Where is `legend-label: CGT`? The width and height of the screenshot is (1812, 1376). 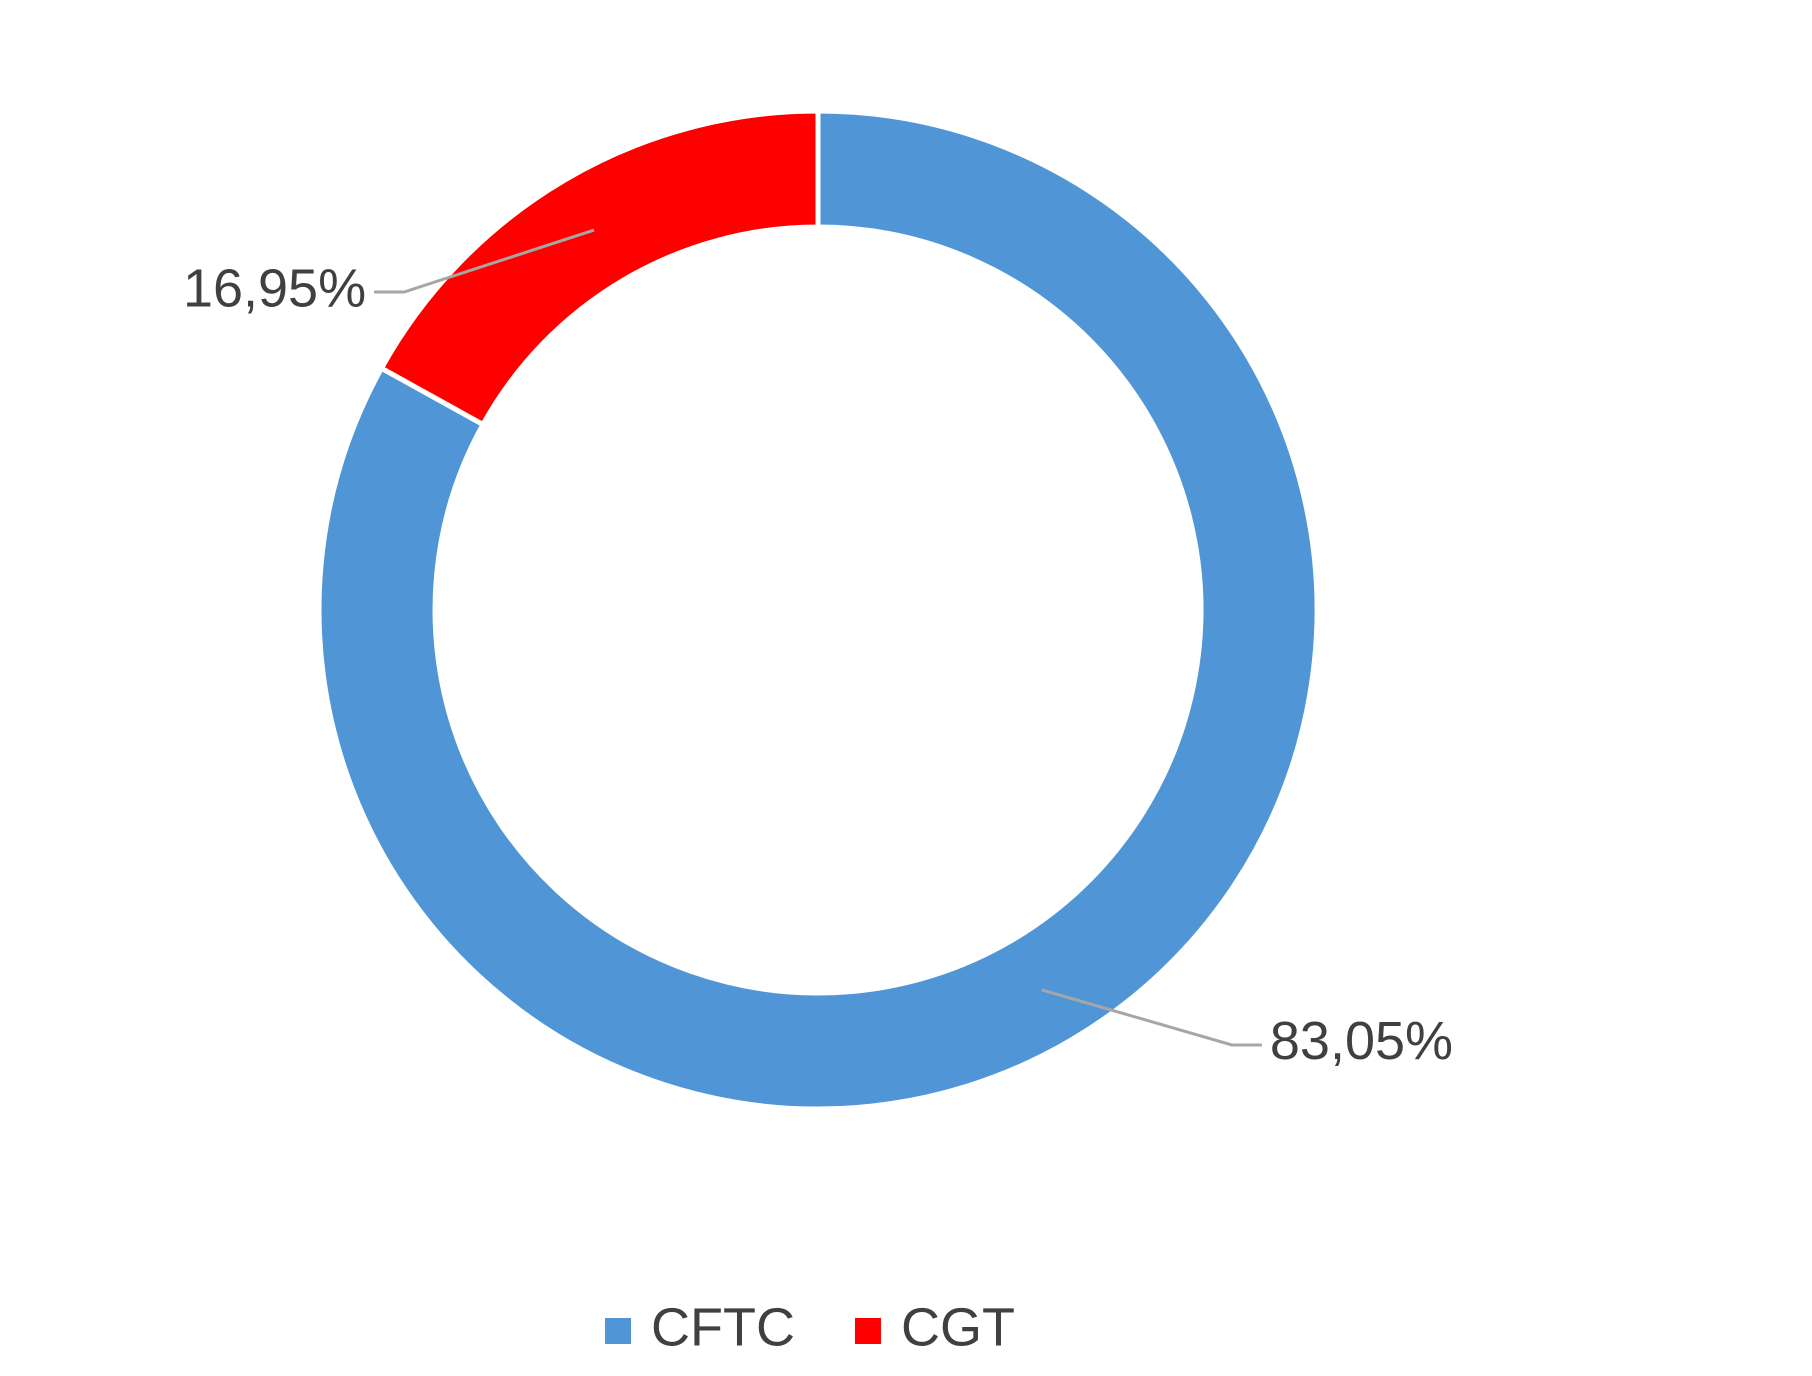 legend-label: CGT is located at coordinates (958, 1327).